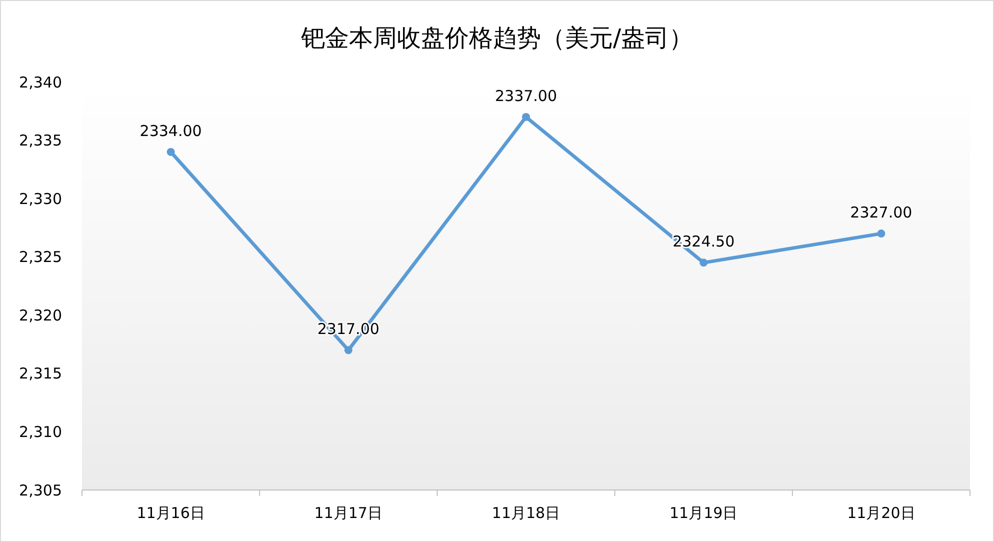  Describe the element at coordinates (40, 82) in the screenshot. I see `y-tick-label: 2,340` at that location.